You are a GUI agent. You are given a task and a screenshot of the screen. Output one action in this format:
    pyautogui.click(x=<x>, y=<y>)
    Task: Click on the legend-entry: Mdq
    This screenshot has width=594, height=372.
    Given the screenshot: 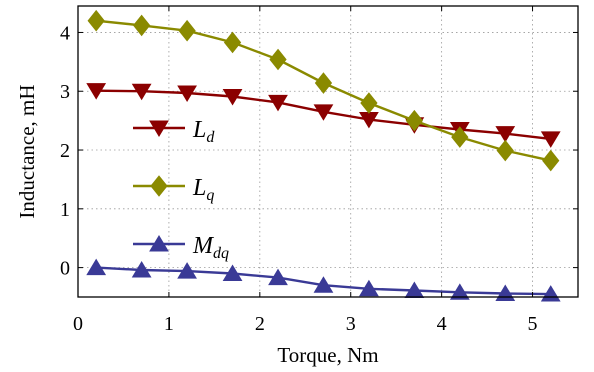 What is the action you would take?
    pyautogui.click(x=181, y=247)
    